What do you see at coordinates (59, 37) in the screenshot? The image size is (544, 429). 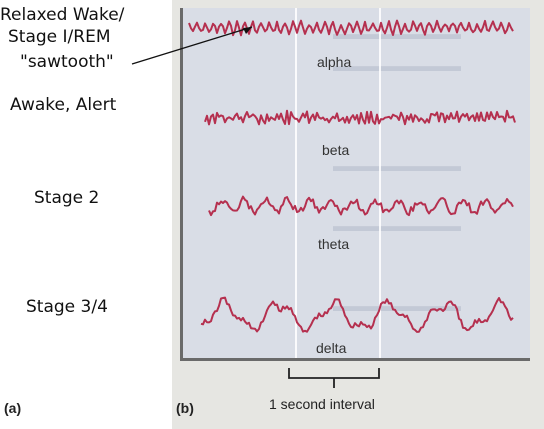 I see `stage1-rem-label: Stage I/REM` at bounding box center [59, 37].